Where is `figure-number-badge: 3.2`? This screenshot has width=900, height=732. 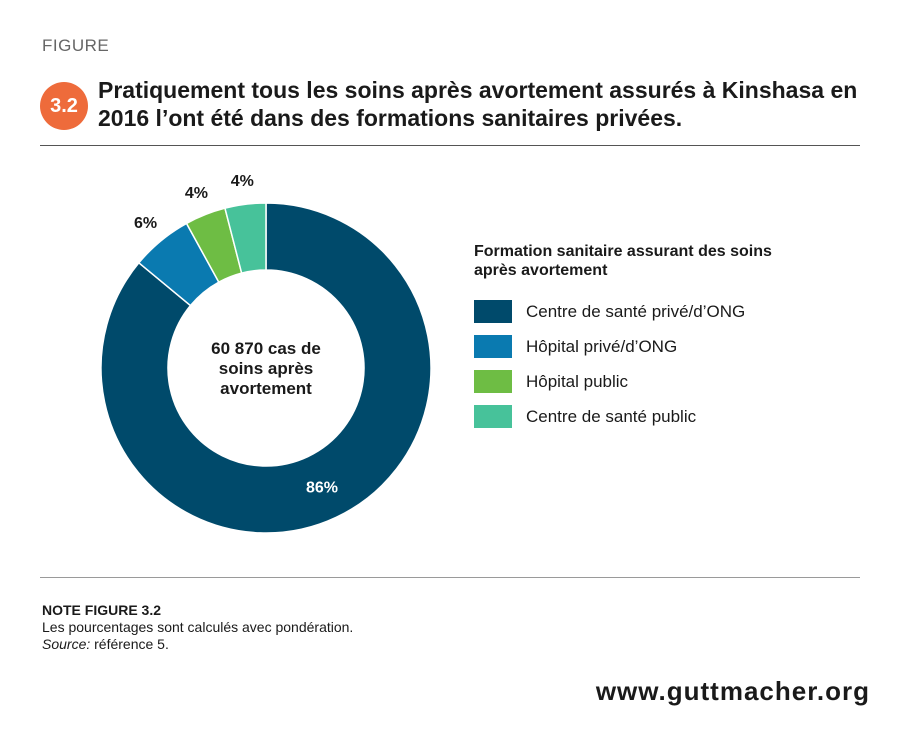
figure-number-badge: 3.2 is located at coordinates (64, 106).